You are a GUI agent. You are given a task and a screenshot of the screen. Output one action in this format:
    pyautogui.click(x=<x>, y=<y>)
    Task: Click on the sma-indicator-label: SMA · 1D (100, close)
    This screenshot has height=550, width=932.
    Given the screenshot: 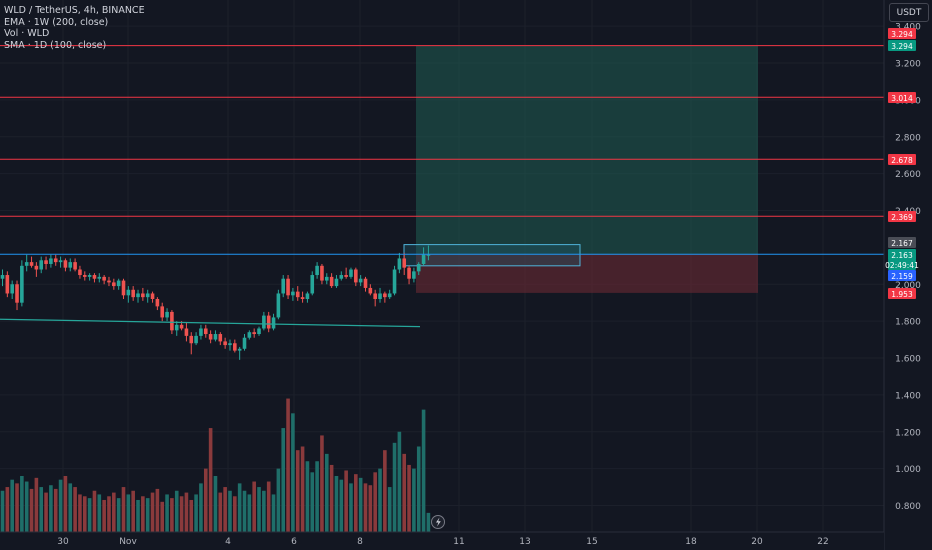 What is the action you would take?
    pyautogui.click(x=55, y=45)
    